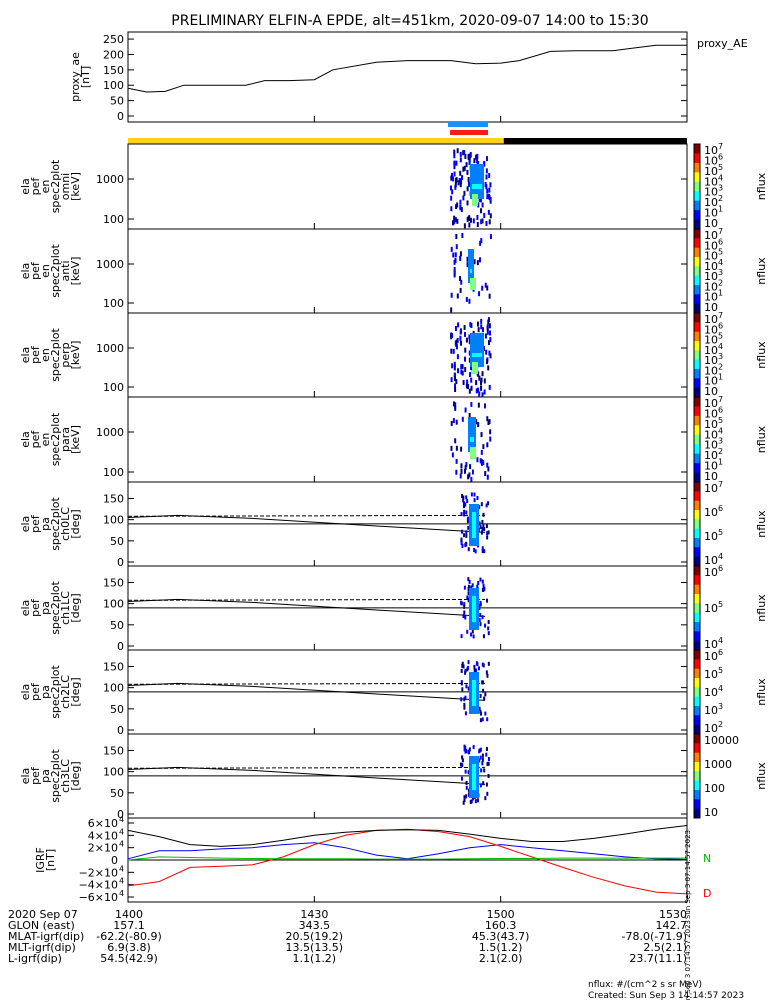  What do you see at coordinates (707, 893) in the screenshot?
I see `igrf-legend-d: D` at bounding box center [707, 893].